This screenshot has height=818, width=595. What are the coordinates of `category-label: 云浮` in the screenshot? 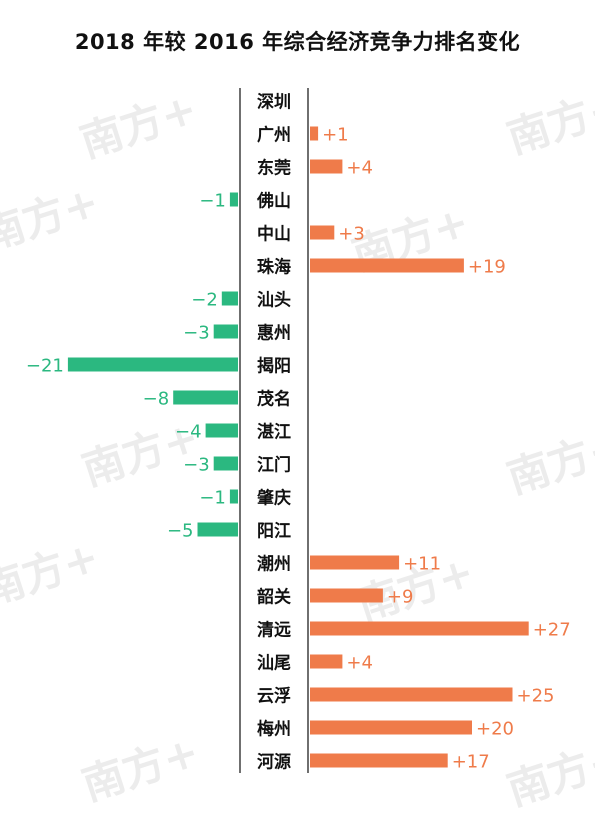 It's located at (274, 696).